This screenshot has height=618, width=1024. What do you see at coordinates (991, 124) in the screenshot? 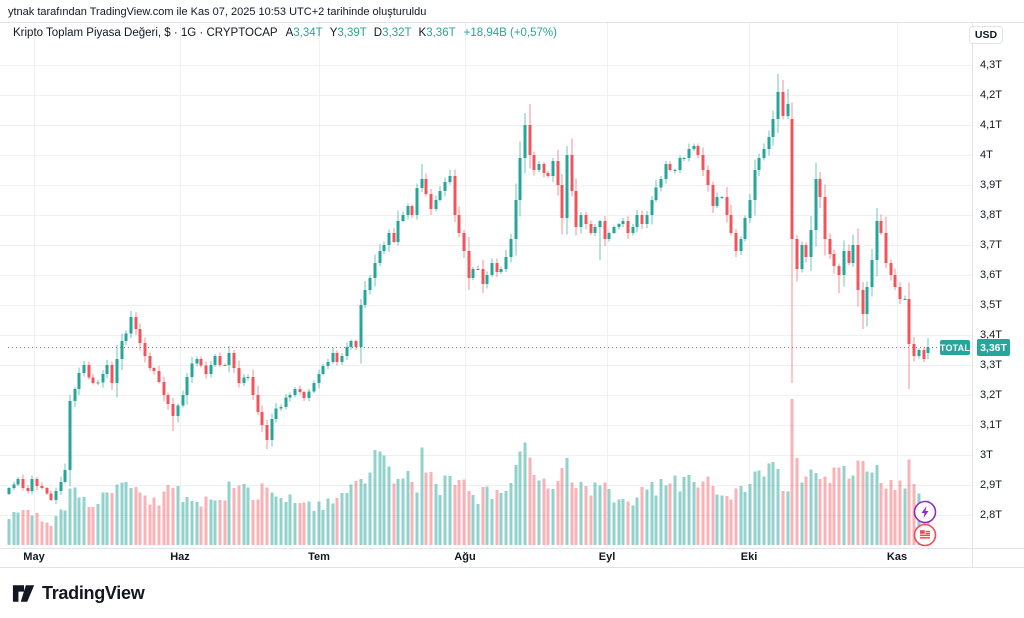
I see `price-tick-label: 4,1T` at bounding box center [991, 124].